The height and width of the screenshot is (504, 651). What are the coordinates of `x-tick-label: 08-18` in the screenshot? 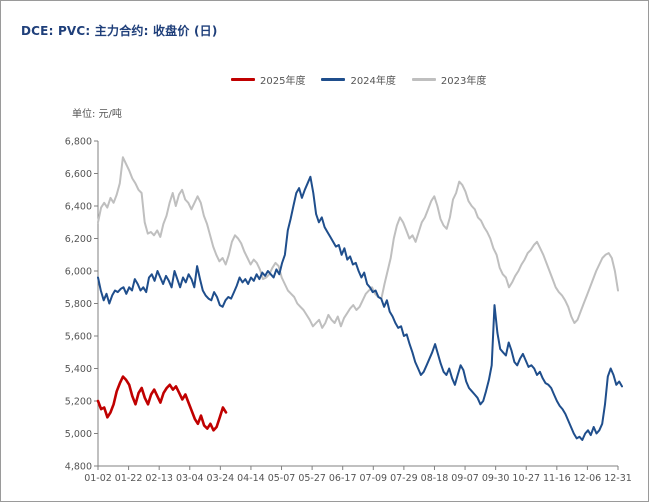 It's located at (435, 478).